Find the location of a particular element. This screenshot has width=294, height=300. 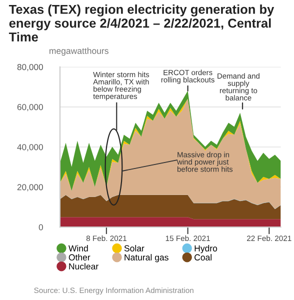

y-tick-label: 40,000 is located at coordinates (30, 148).